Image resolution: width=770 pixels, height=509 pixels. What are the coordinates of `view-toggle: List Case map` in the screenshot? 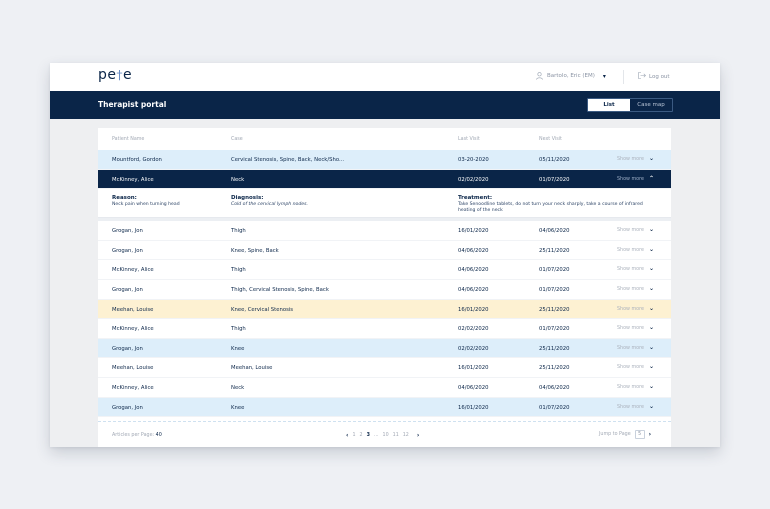 It's located at (630, 105).